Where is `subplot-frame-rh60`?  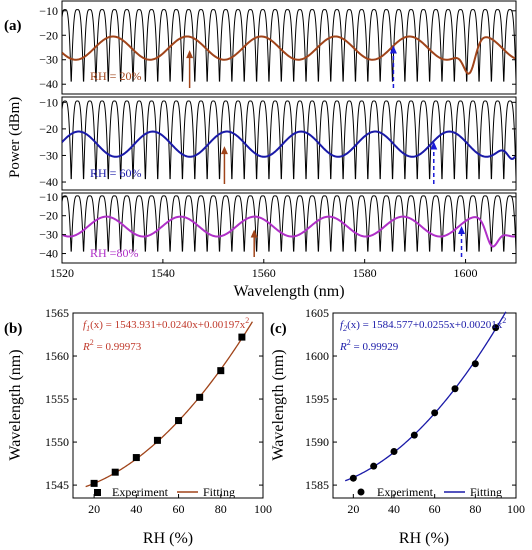 subplot-frame-rh60 is located at coordinates (289, 143).